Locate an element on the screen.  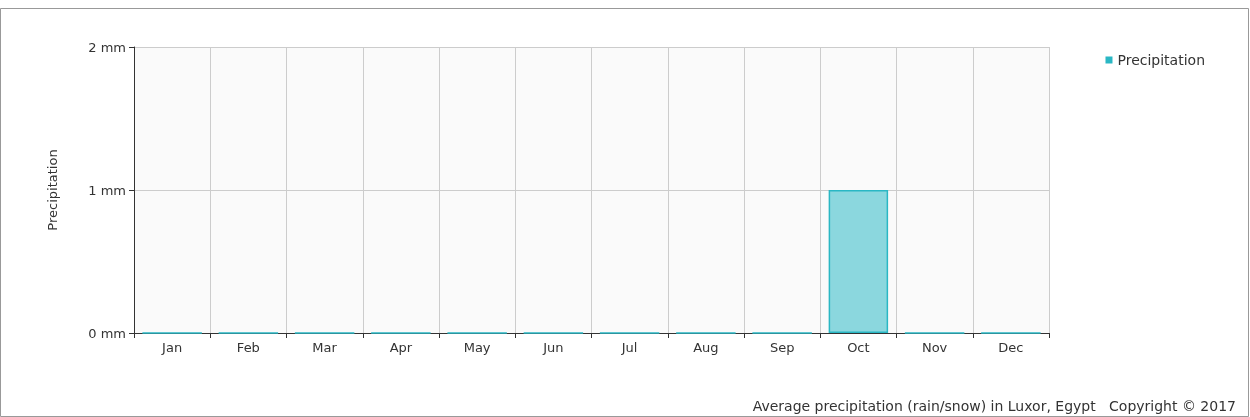
x-tick-label: Jul is located at coordinates (629, 347).